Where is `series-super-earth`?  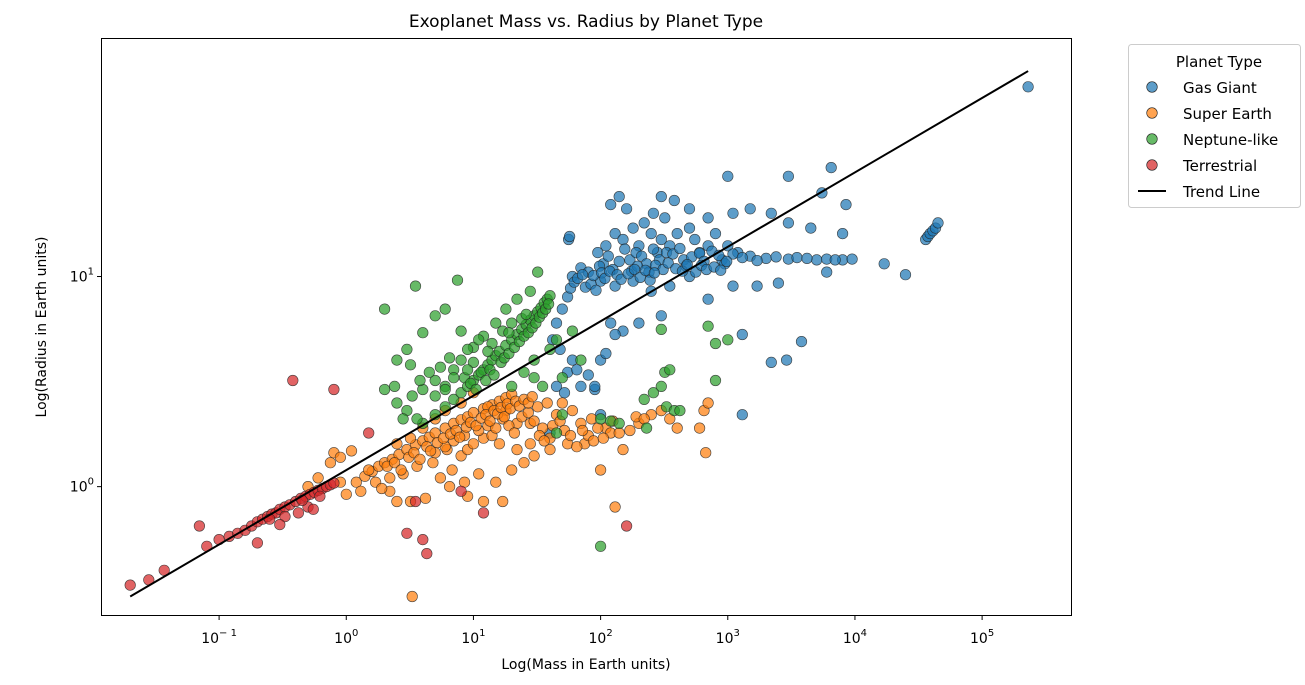 series-super-earth is located at coordinates (508, 495).